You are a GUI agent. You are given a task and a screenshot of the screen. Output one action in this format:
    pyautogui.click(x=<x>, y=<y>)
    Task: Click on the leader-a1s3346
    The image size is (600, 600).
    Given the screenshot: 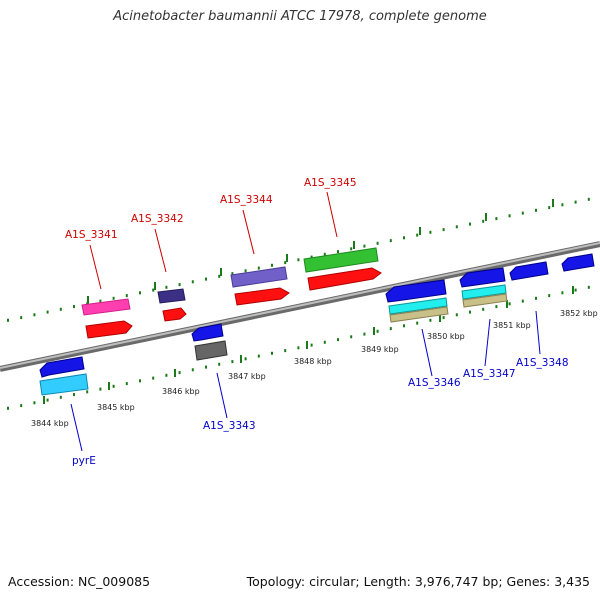 What is the action you would take?
    pyautogui.click(x=427, y=352)
    